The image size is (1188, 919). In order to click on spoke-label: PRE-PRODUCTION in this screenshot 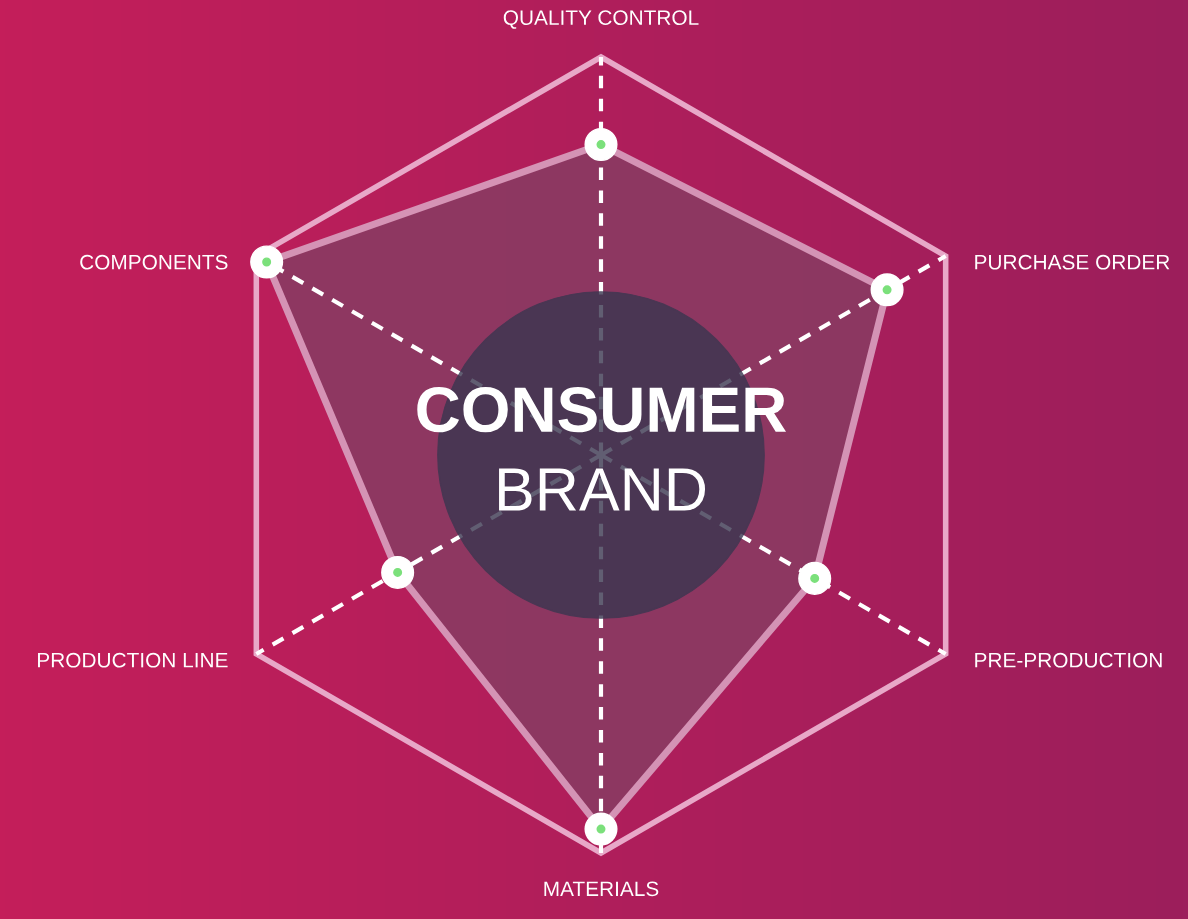, I will do `click(1068, 660)`.